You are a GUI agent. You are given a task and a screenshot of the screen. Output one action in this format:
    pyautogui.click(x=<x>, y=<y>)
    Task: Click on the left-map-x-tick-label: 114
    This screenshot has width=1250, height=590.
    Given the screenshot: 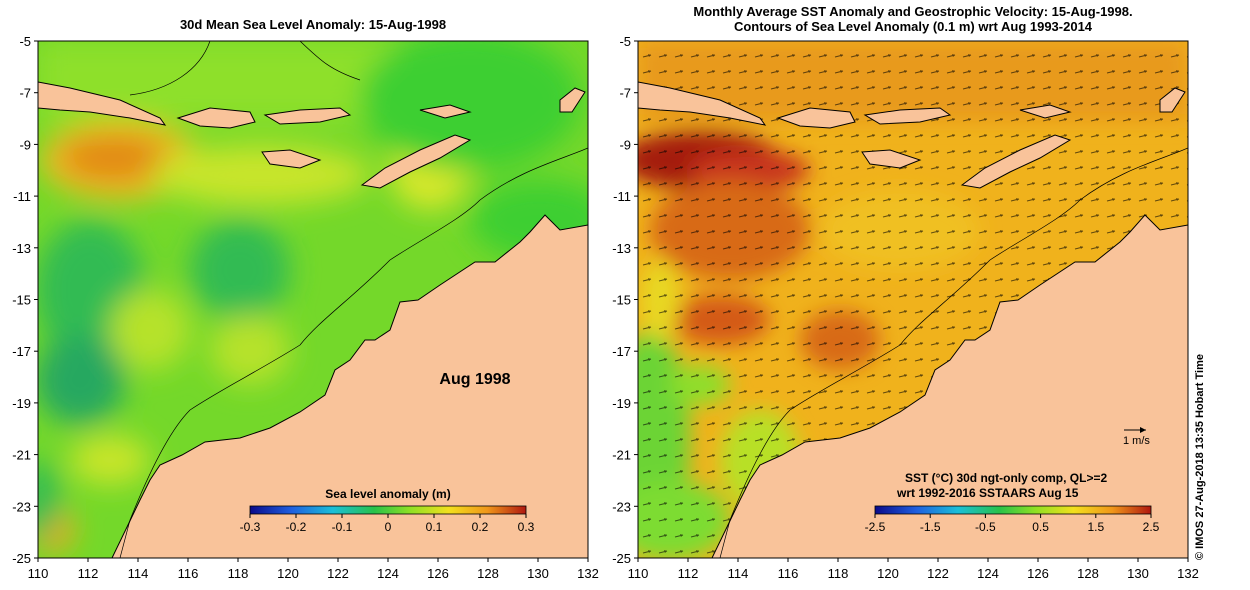 What is the action you would take?
    pyautogui.click(x=138, y=573)
    